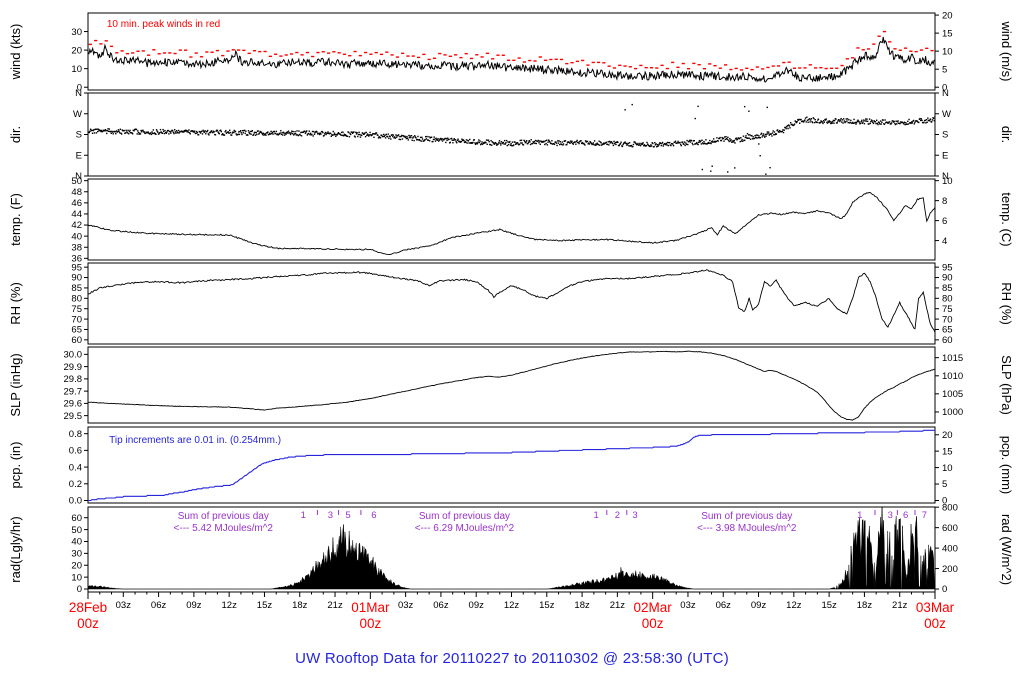  What do you see at coordinates (73, 379) in the screenshot?
I see `ytick-label-left: 29.8` at bounding box center [73, 379].